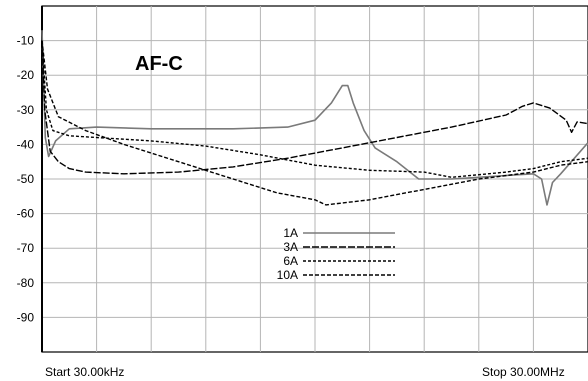 The image size is (588, 381). What do you see at coordinates (84, 372) in the screenshot?
I see `x-start-label: Start 30.00kHz` at bounding box center [84, 372].